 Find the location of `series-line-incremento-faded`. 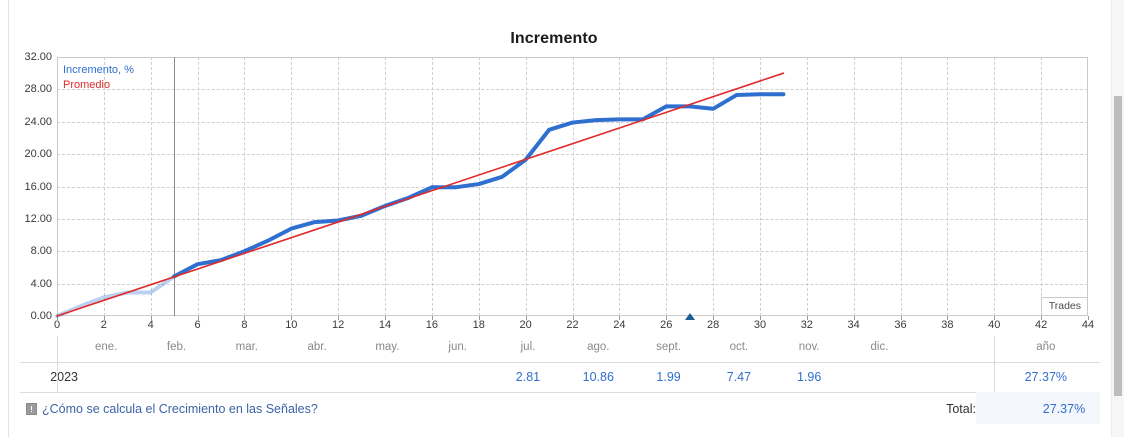

series-line-incremento-faded is located at coordinates (116, 296).